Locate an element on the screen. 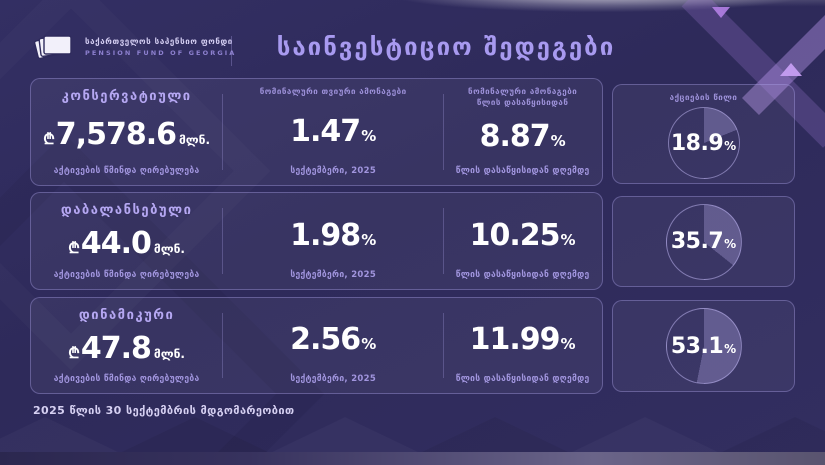  column-header-monthly: ნომინალური თვიური ამონაგები is located at coordinates (333, 91).